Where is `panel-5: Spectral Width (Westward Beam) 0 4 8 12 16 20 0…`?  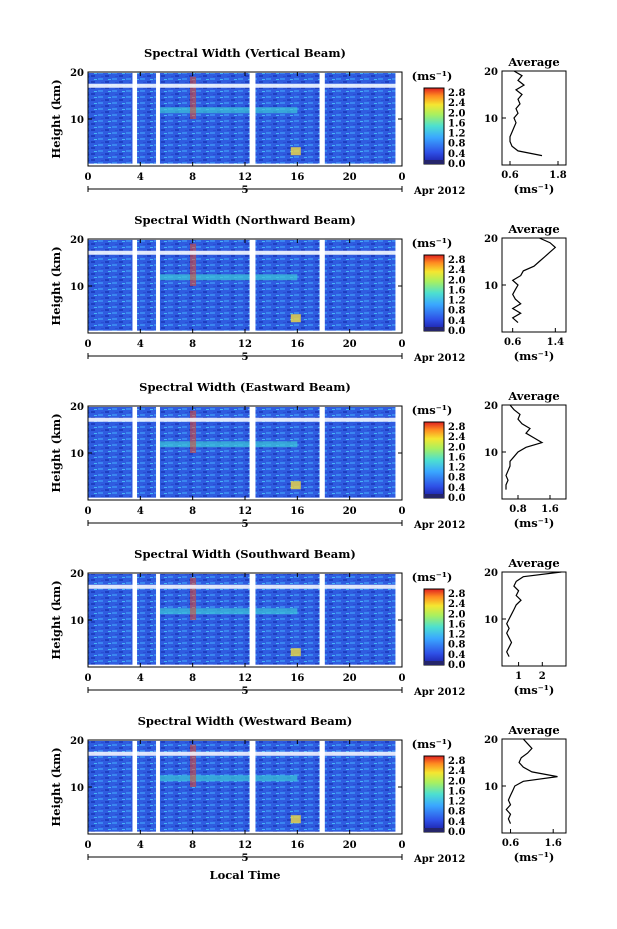 panel-5: Spectral Width (Westward Beam) 0 4 8 12 16 20 0… is located at coordinates (308, 789).